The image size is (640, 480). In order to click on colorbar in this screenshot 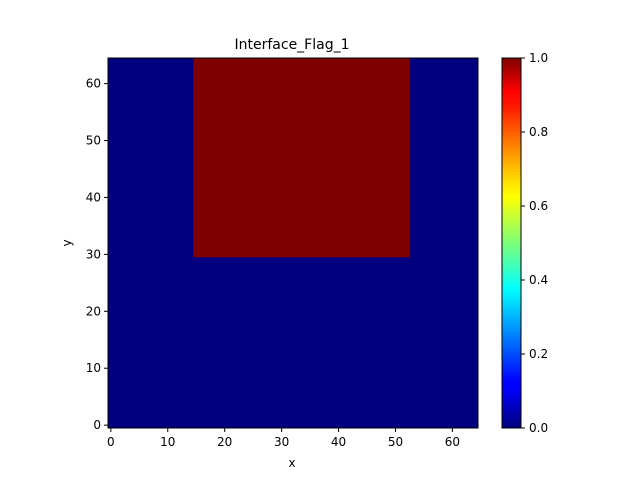, I will do `click(511, 243)`.